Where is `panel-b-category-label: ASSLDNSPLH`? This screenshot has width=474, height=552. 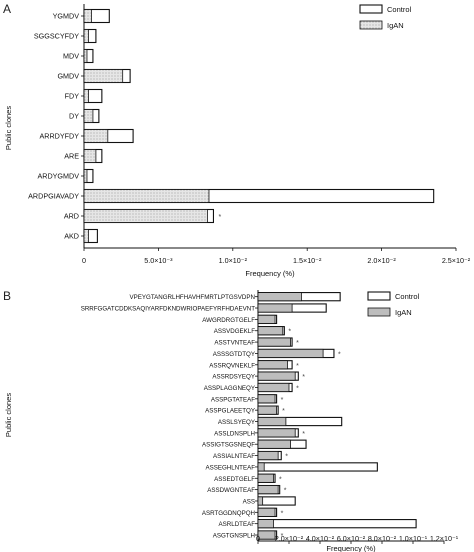
panel-b-category-label: ASSLDNSPLH is located at coordinates (234, 433).